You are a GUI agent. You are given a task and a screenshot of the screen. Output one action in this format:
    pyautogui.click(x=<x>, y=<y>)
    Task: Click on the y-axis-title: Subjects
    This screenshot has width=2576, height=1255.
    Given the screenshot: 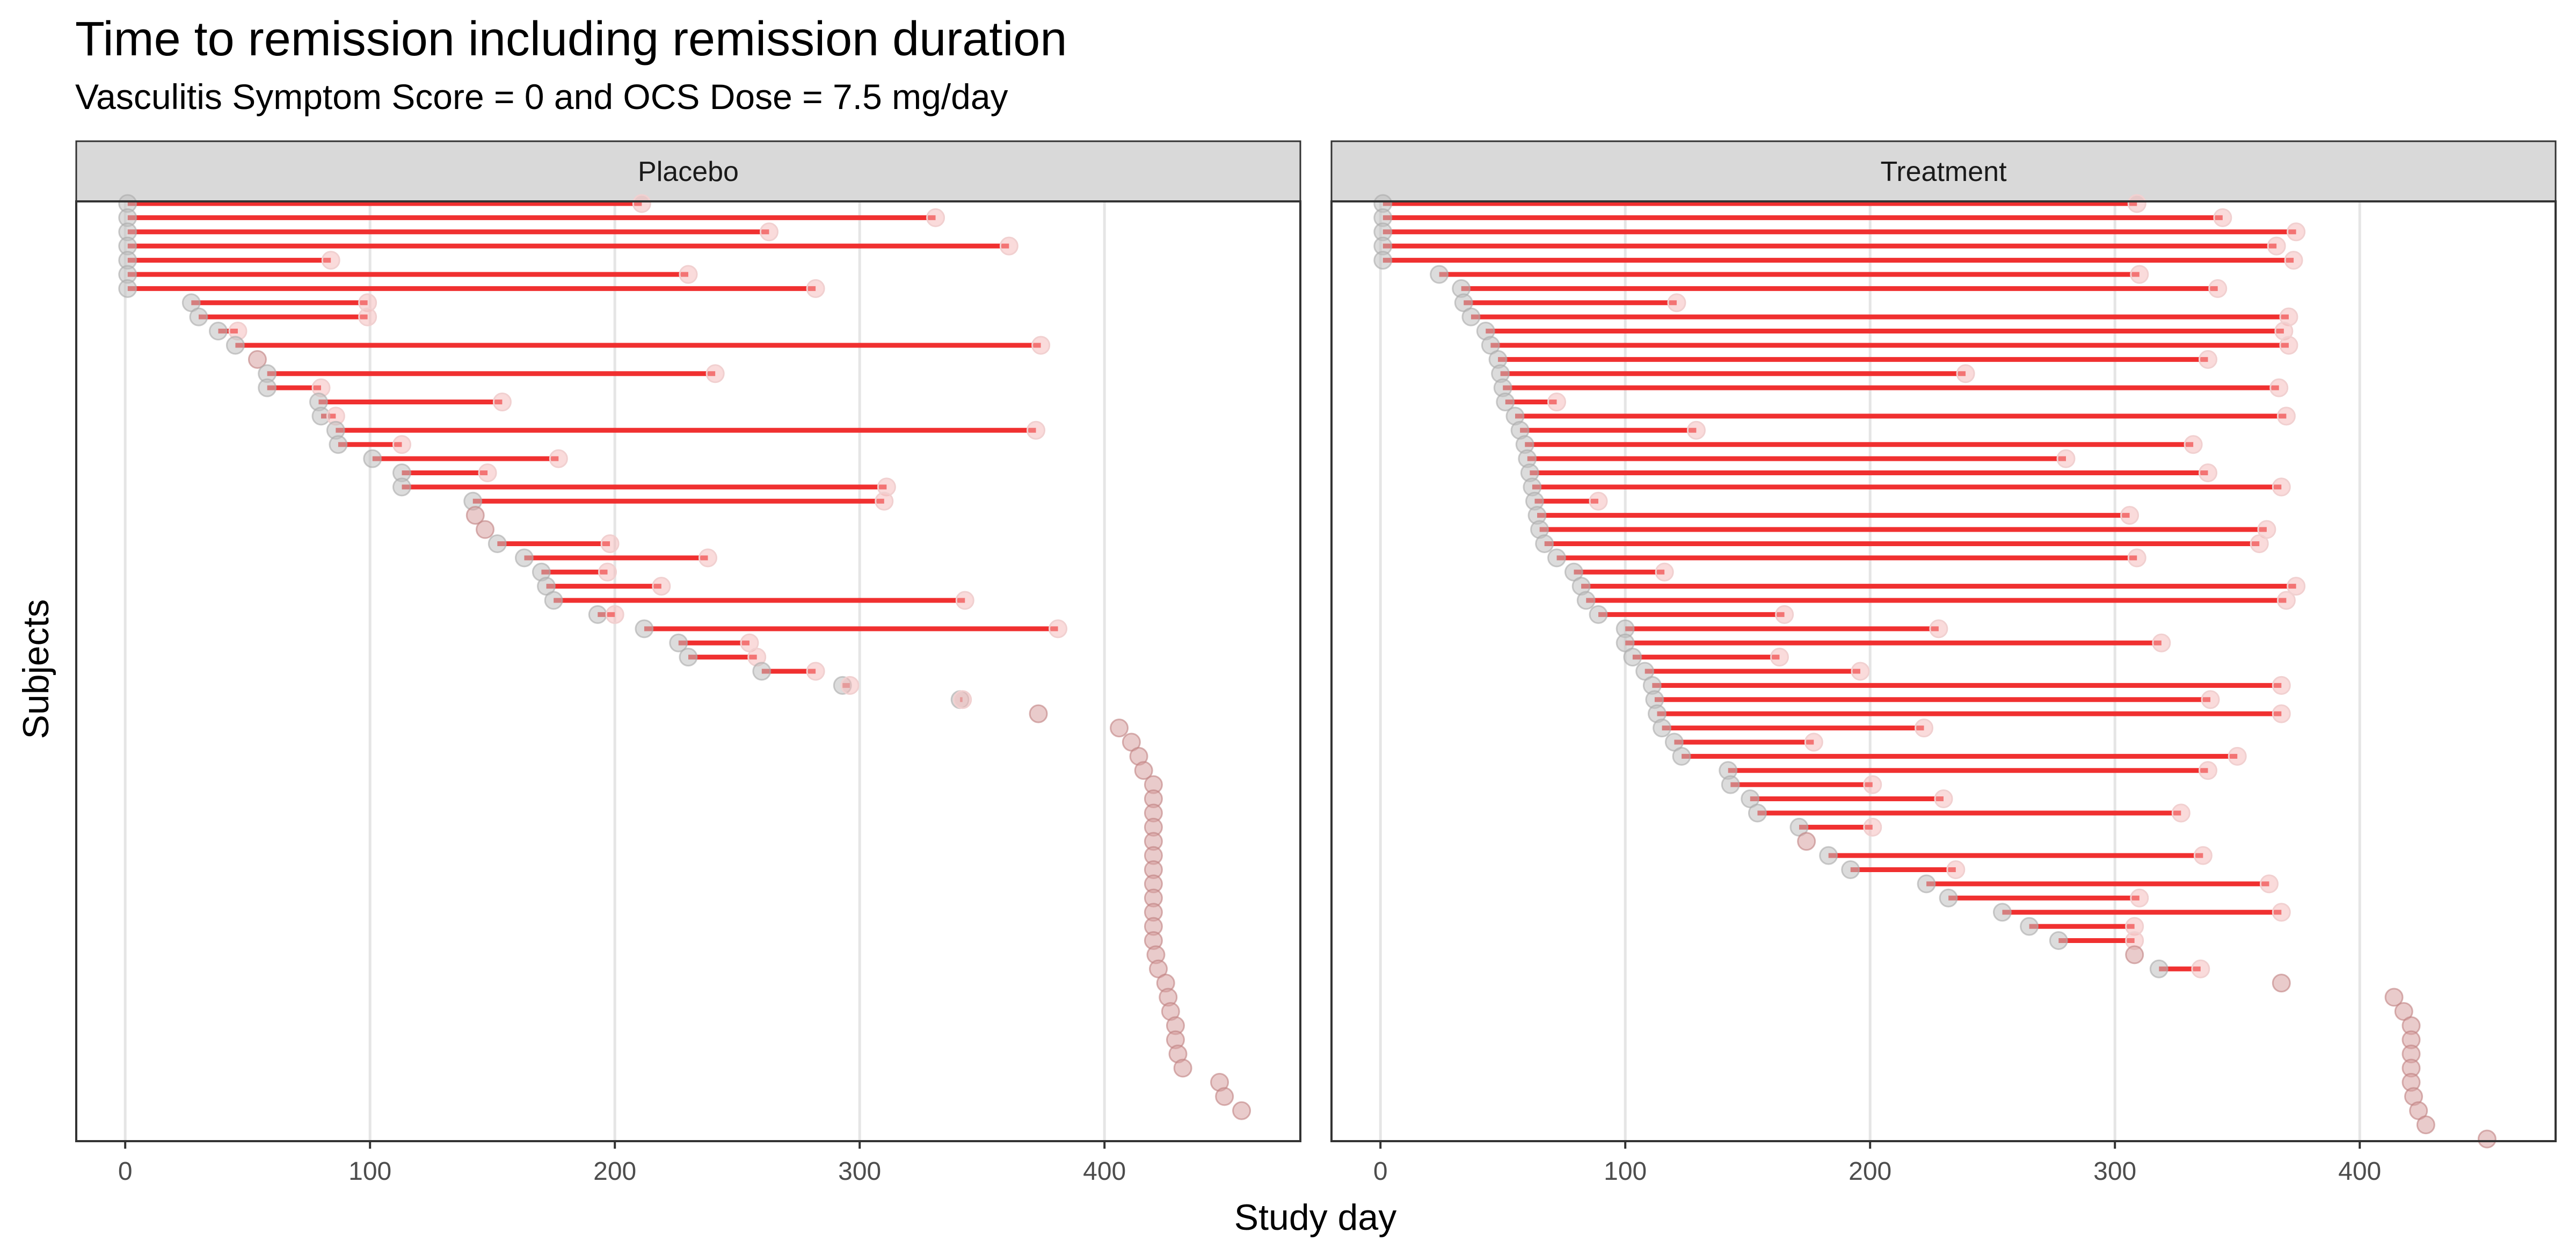 What is the action you would take?
    pyautogui.click(x=36, y=669)
    